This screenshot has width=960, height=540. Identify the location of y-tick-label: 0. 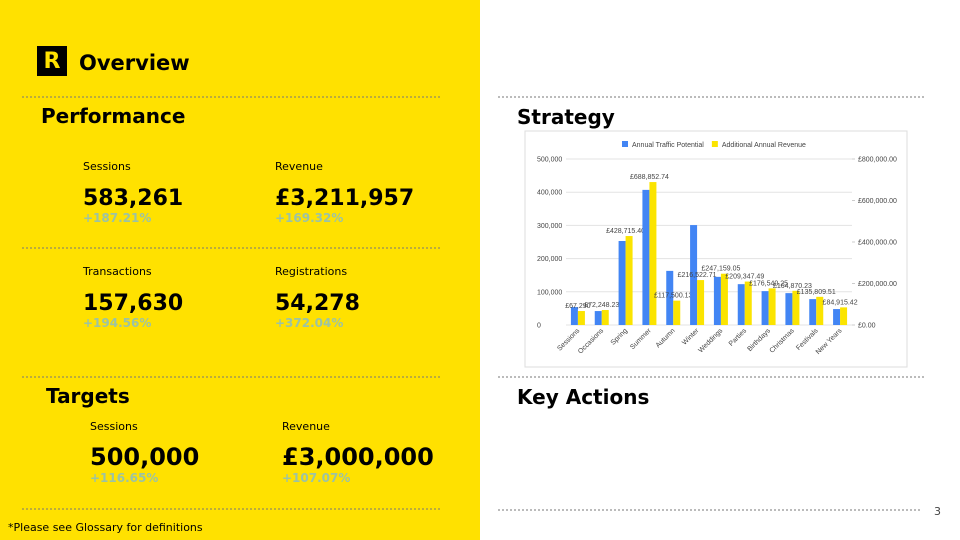
(539, 326).